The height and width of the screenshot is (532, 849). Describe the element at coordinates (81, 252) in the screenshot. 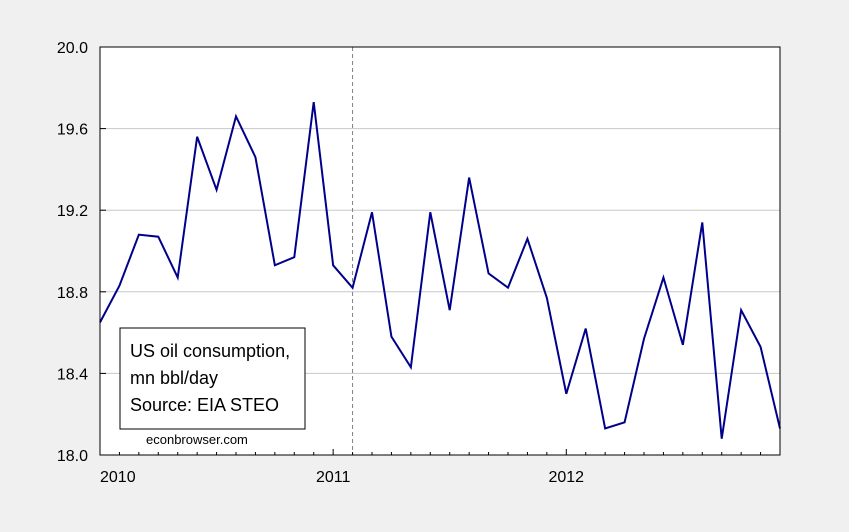

I see `y-axis: 18.0 18.4 18.8 19.2 19.6 20.0` at that location.